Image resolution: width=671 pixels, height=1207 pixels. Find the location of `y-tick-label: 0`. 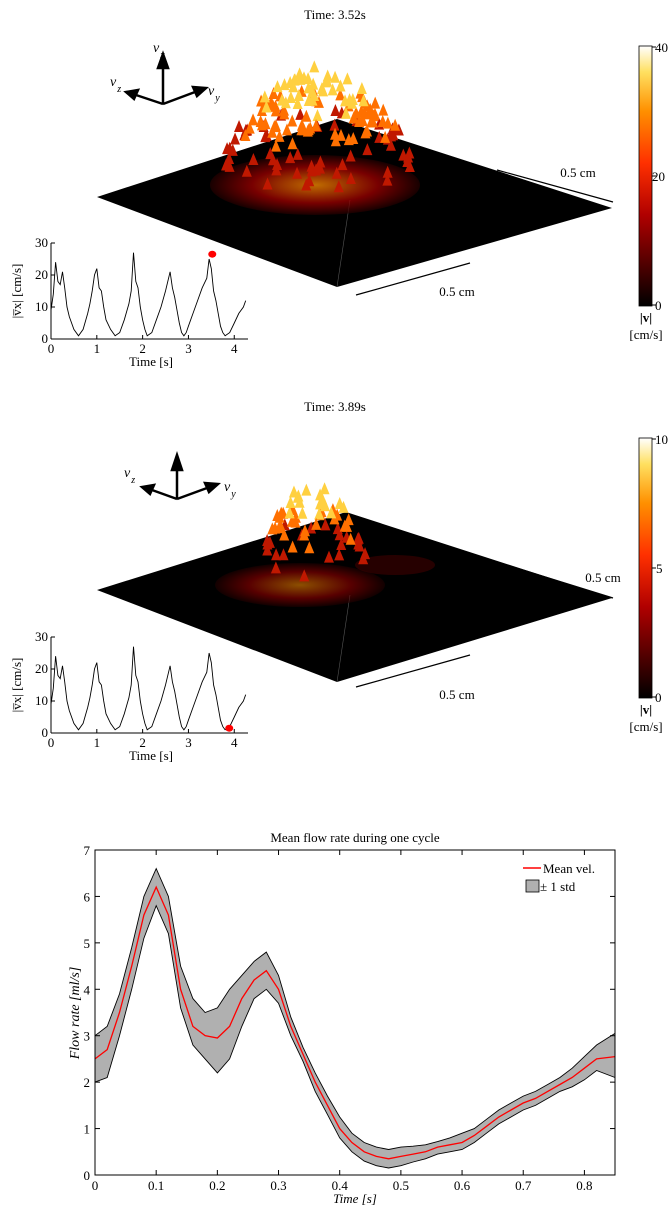

y-tick-label: 0 is located at coordinates (87, 1175).